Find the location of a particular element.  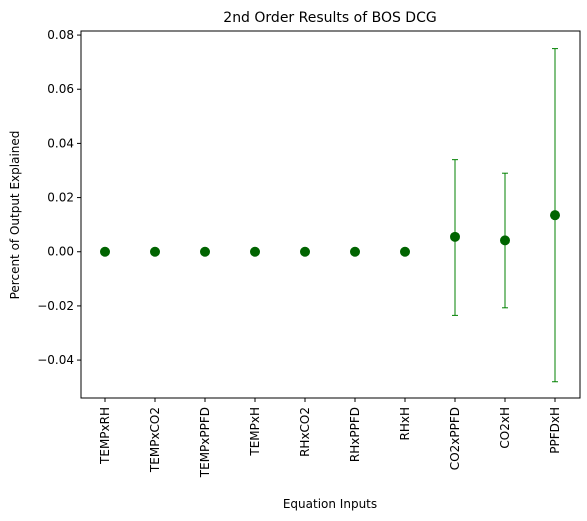

x-tick-label: CO2xH is located at coordinates (505, 428).